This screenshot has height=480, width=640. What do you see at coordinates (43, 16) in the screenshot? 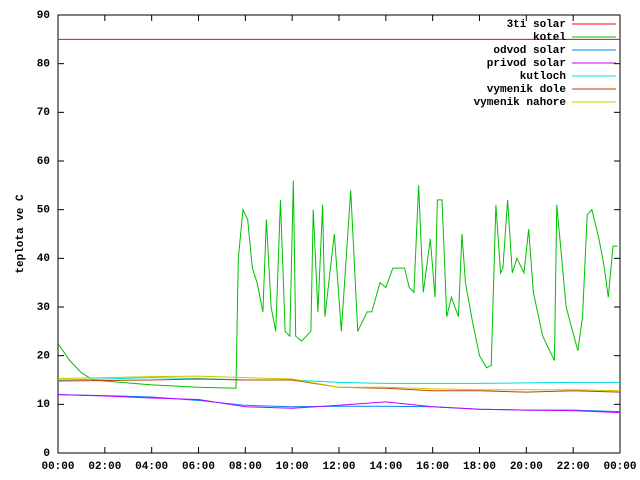
I see `y-tick-label: 90` at bounding box center [43, 16].